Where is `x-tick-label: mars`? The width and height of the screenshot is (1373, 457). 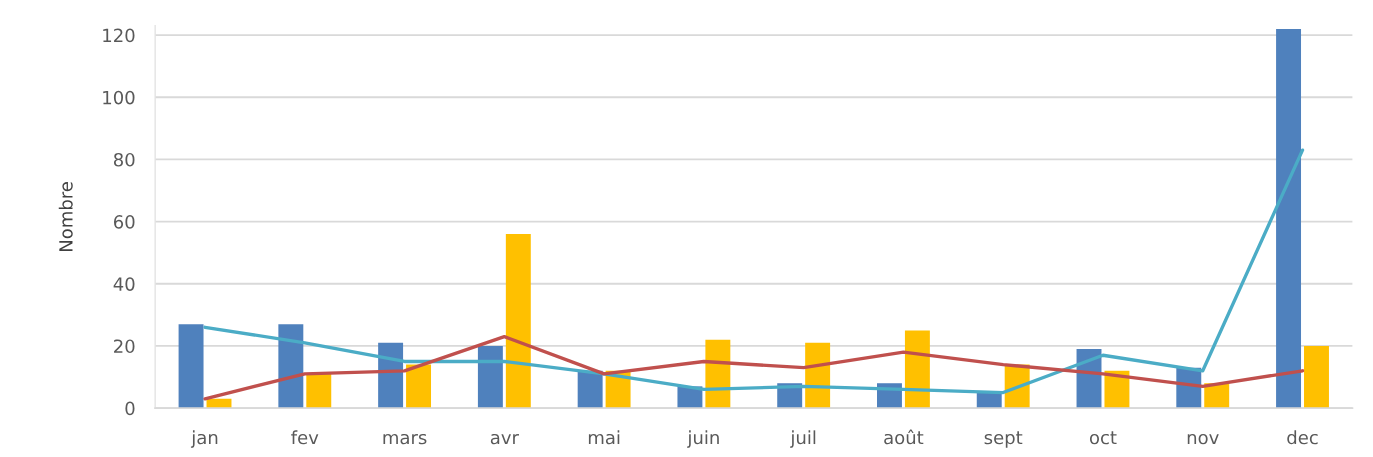 x-tick-label: mars is located at coordinates (405, 439).